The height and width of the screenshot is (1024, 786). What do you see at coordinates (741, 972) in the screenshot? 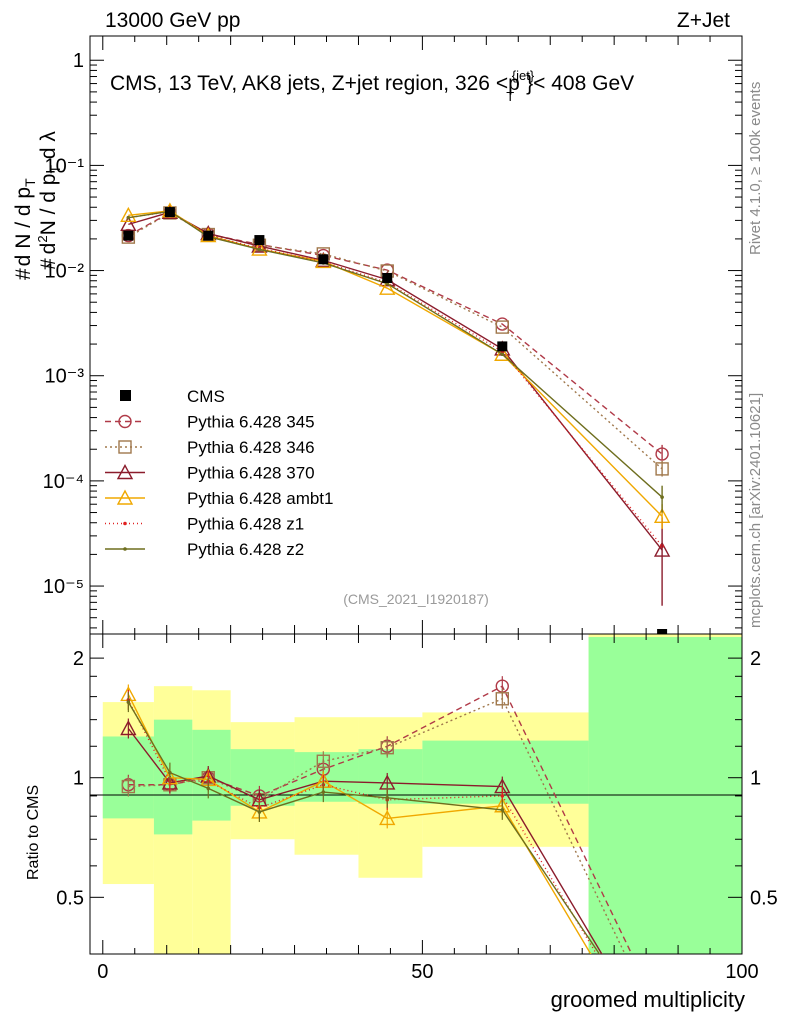
I see `x-tick-label: 100` at bounding box center [741, 972].